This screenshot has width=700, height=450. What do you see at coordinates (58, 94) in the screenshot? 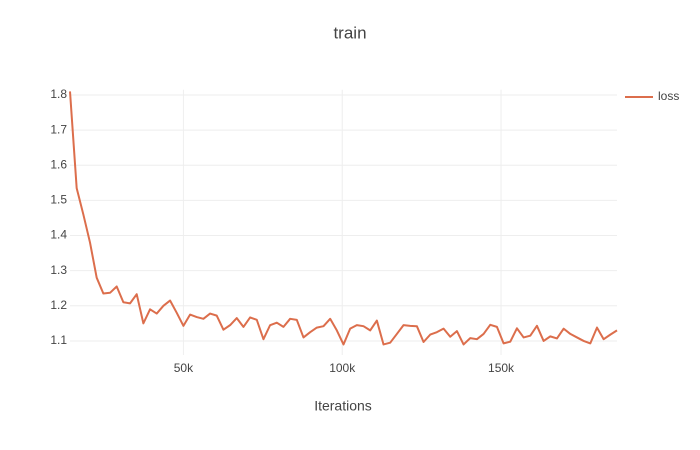
I see `y-tick-label: 1.8` at bounding box center [58, 94].